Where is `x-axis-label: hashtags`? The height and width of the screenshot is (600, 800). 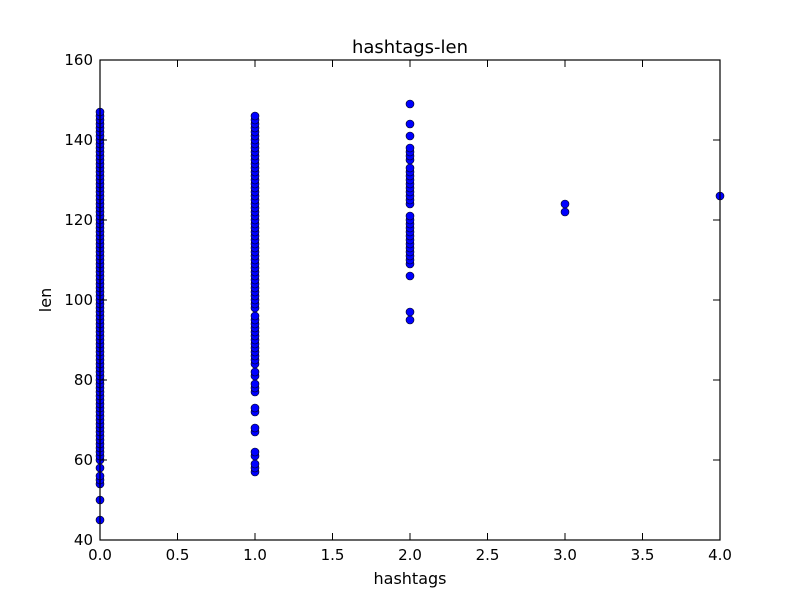 x-axis-label: hashtags is located at coordinates (410, 578).